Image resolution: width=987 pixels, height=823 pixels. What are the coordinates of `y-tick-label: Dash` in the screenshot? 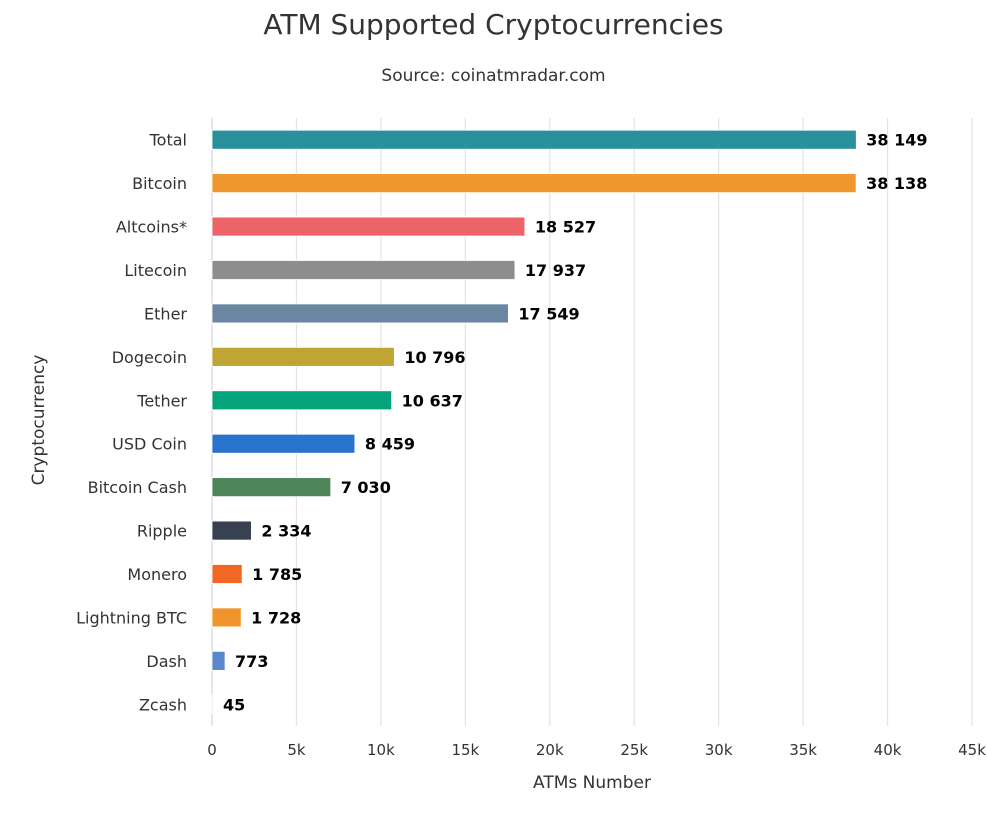 It's located at (166, 661).